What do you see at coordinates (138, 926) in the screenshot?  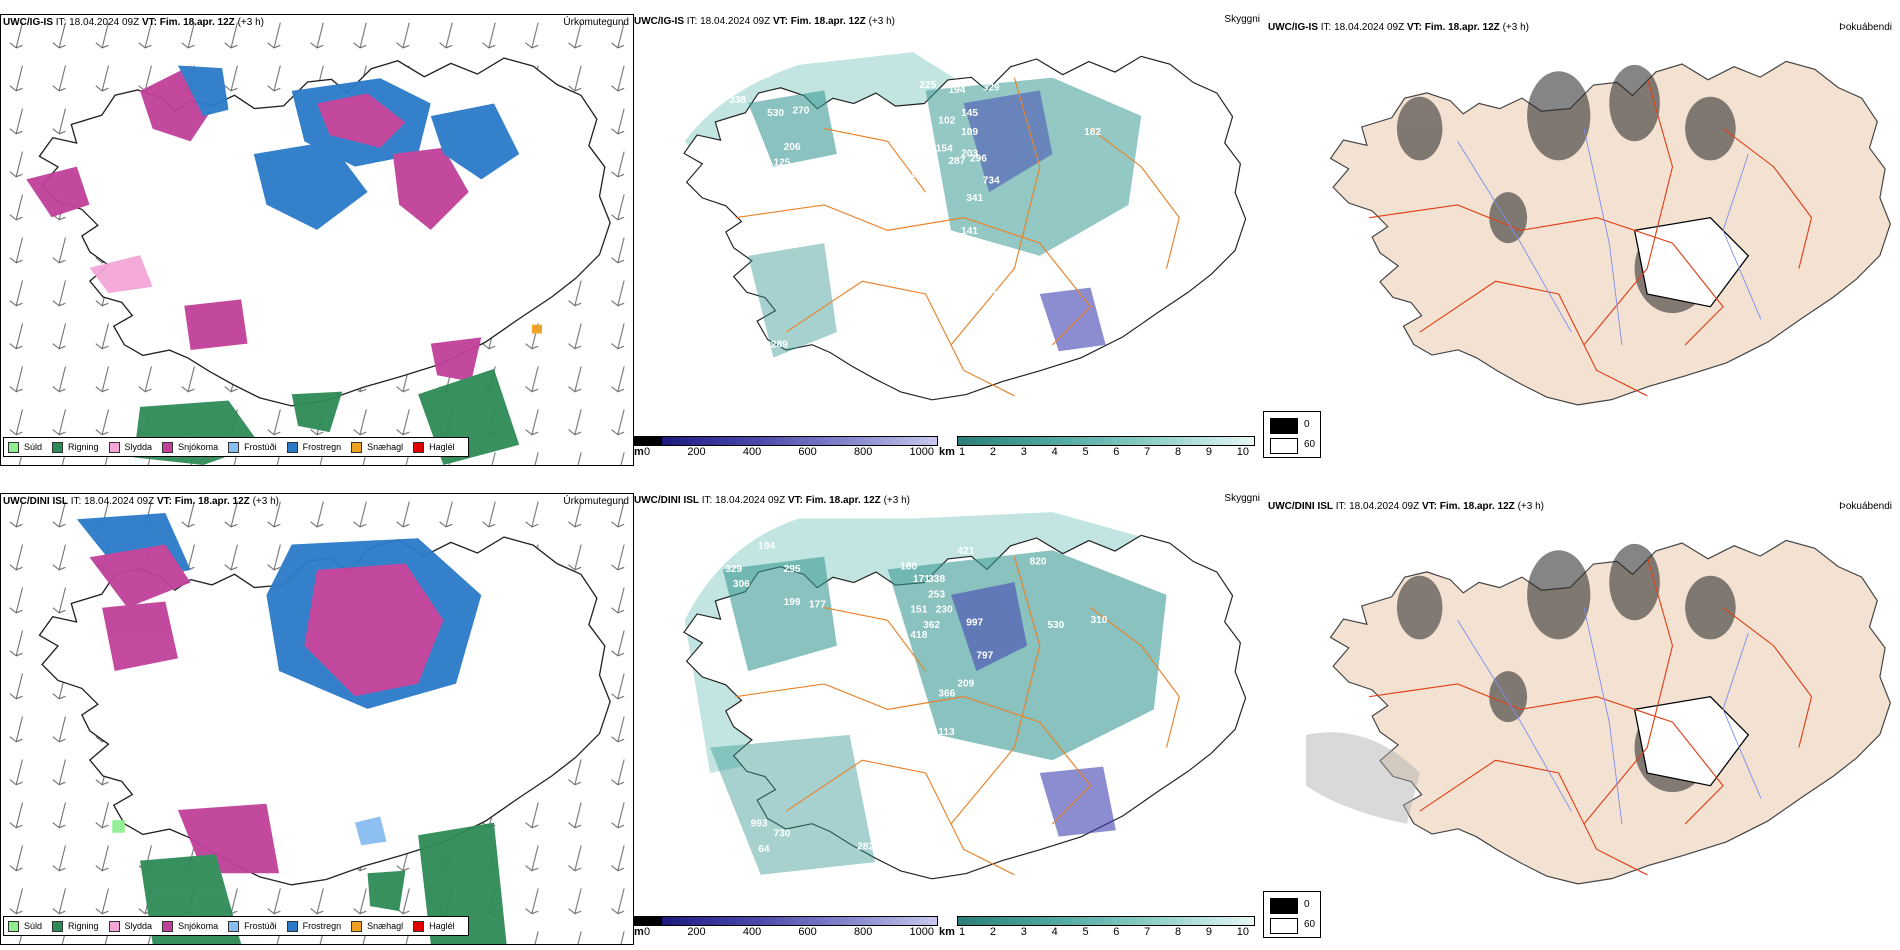 I see `legend-label: Slydda` at bounding box center [138, 926].